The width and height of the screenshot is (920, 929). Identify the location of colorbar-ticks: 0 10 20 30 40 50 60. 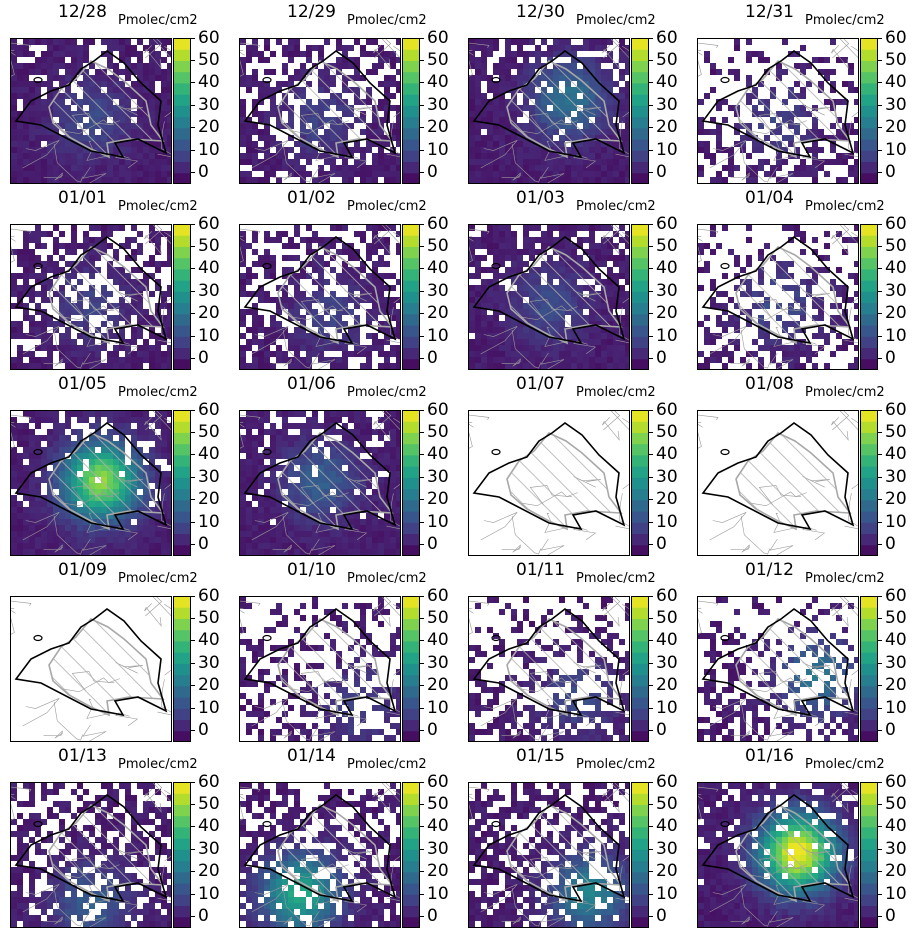
(898, 292).